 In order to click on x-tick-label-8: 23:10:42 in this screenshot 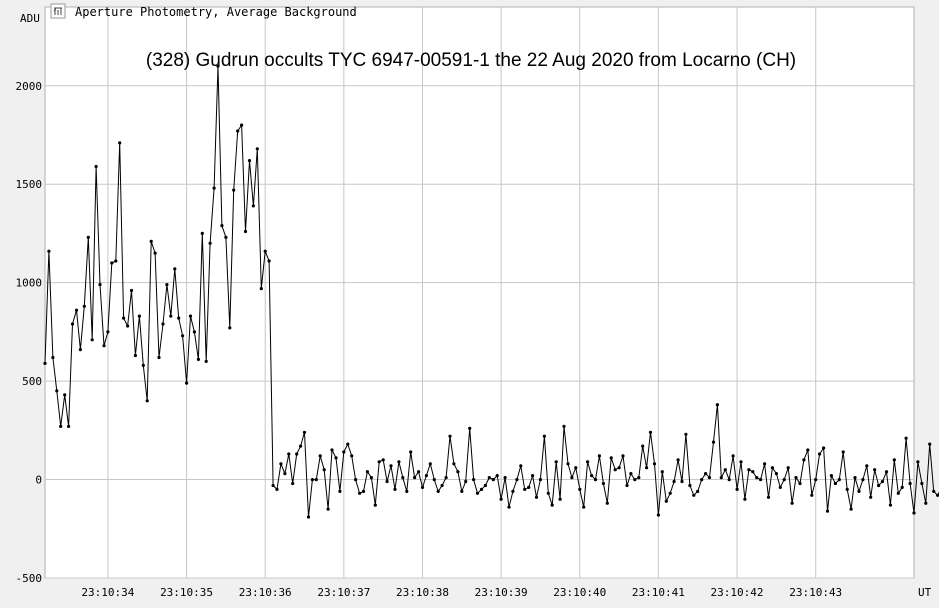, I will do `click(737, 592)`.